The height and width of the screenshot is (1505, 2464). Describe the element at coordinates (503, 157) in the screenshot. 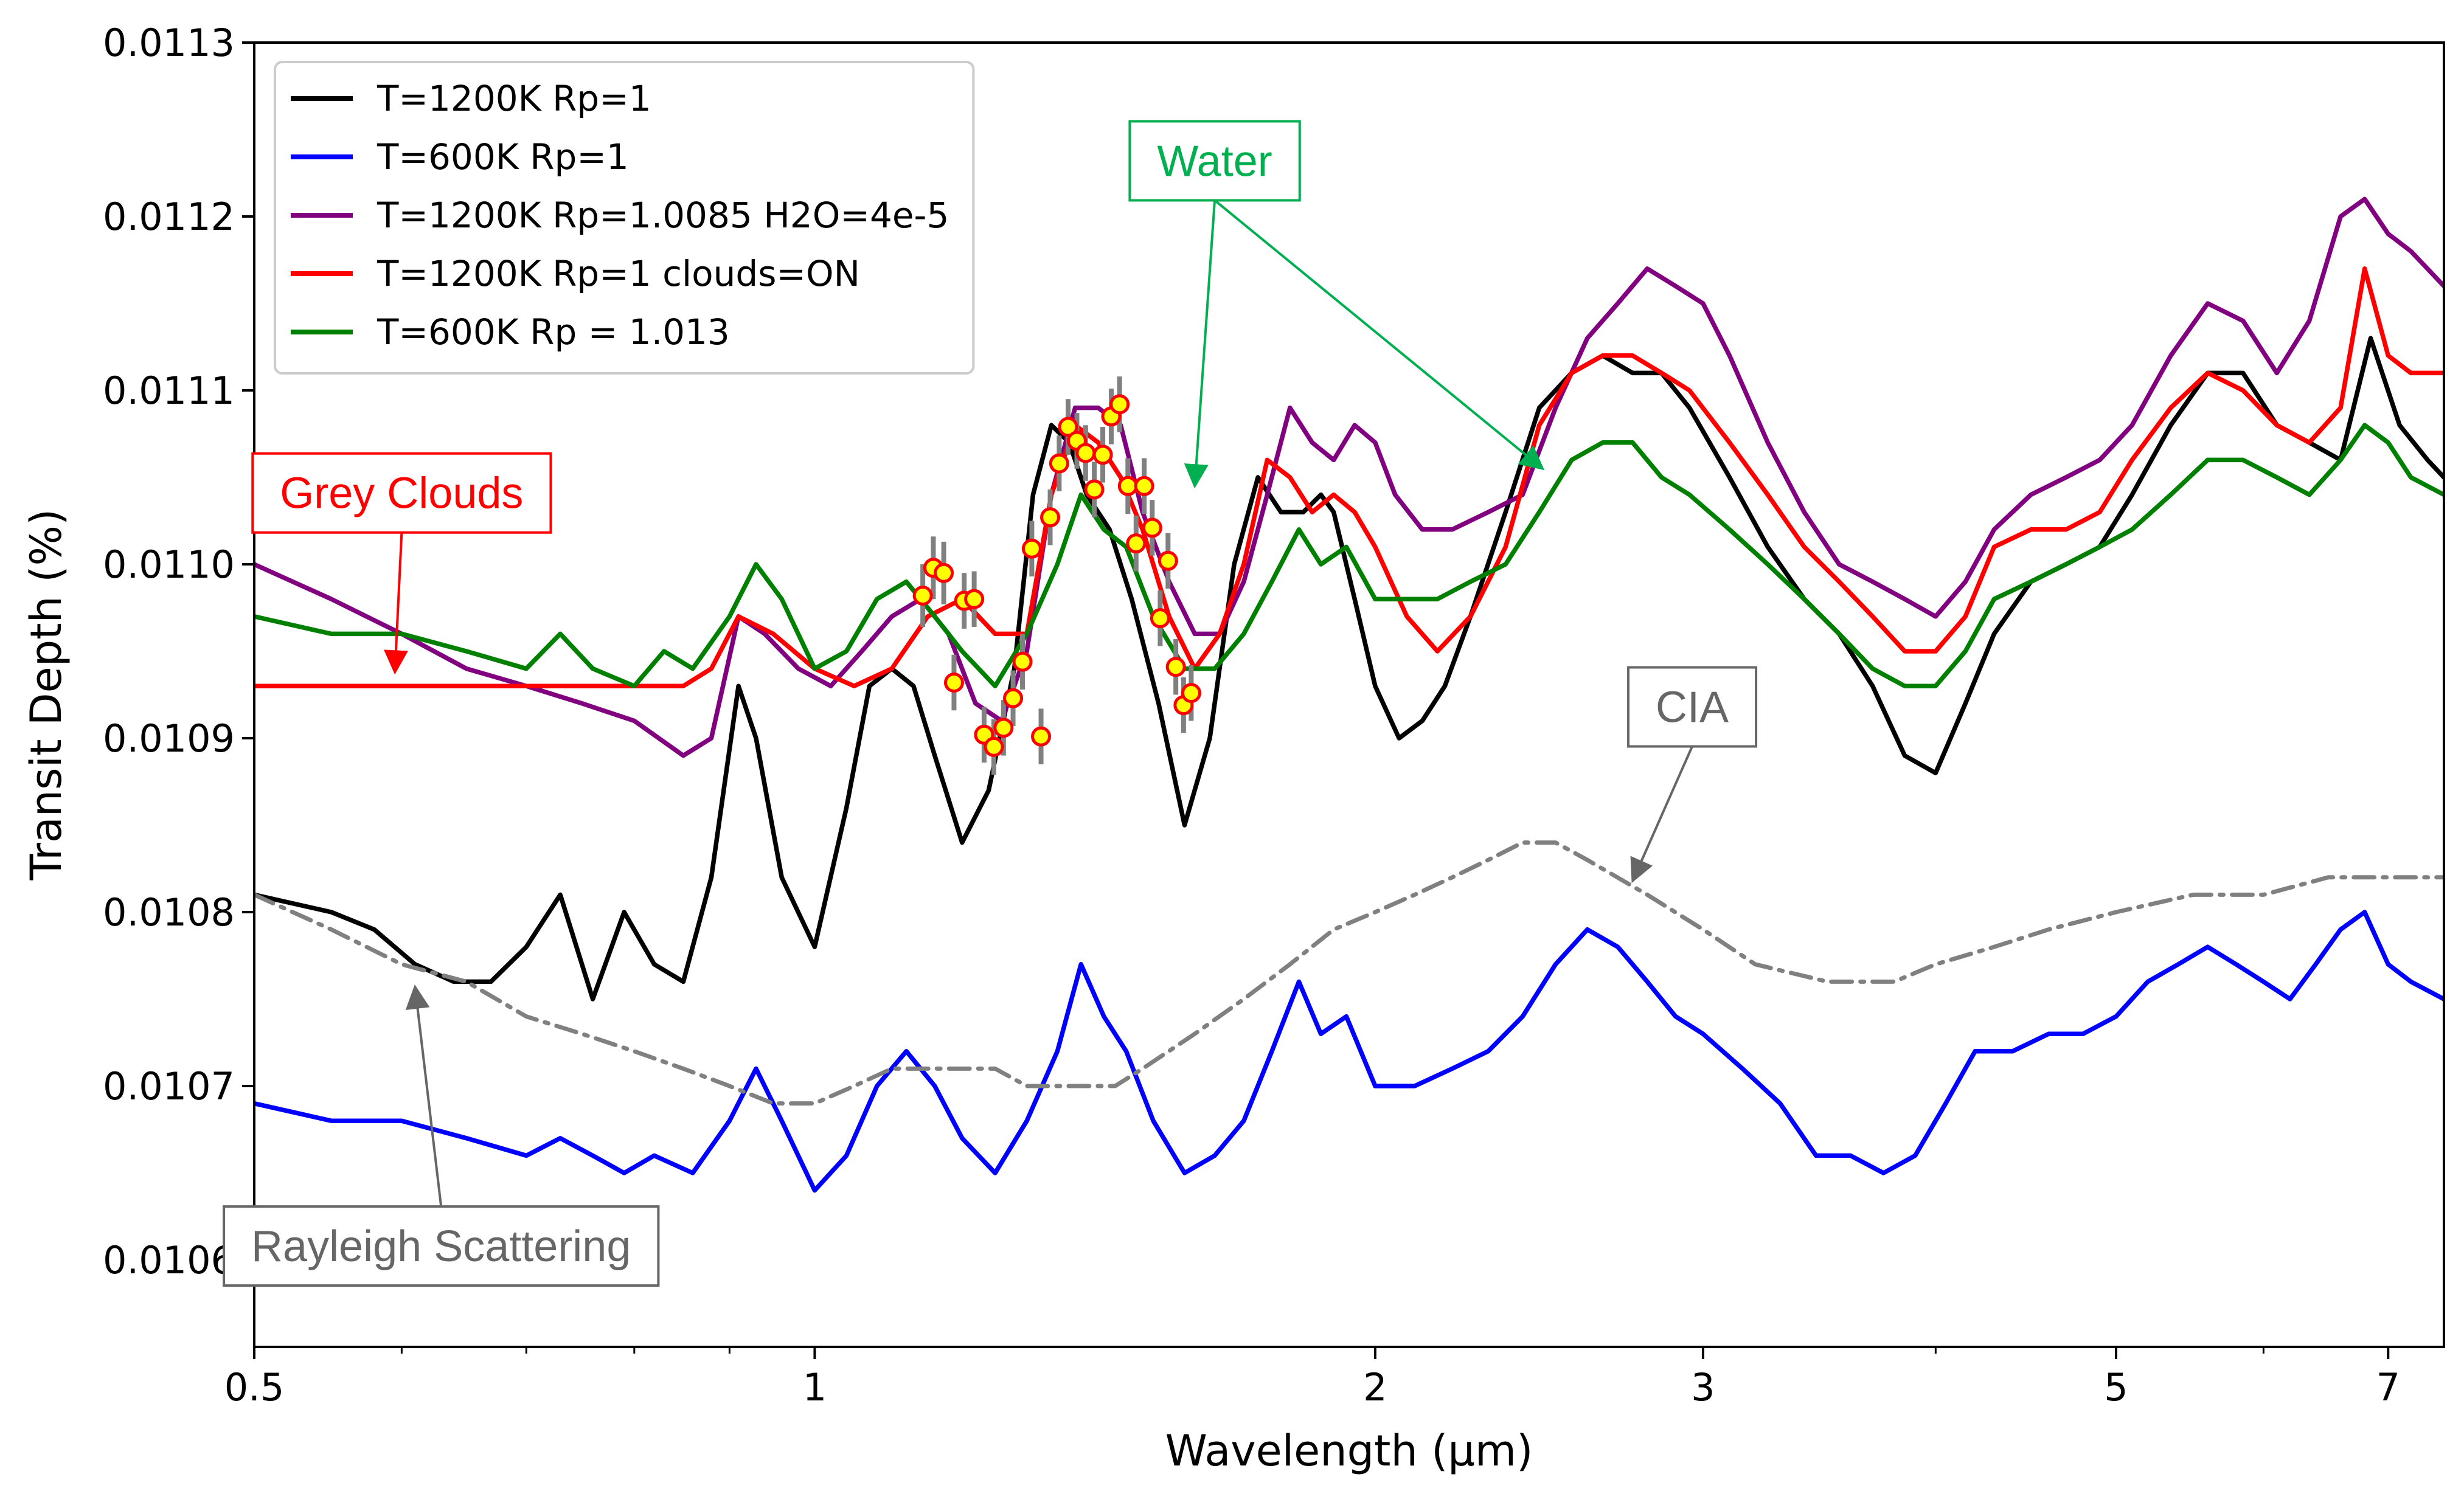

I see `legend-label: T=600K Rp=1` at that location.